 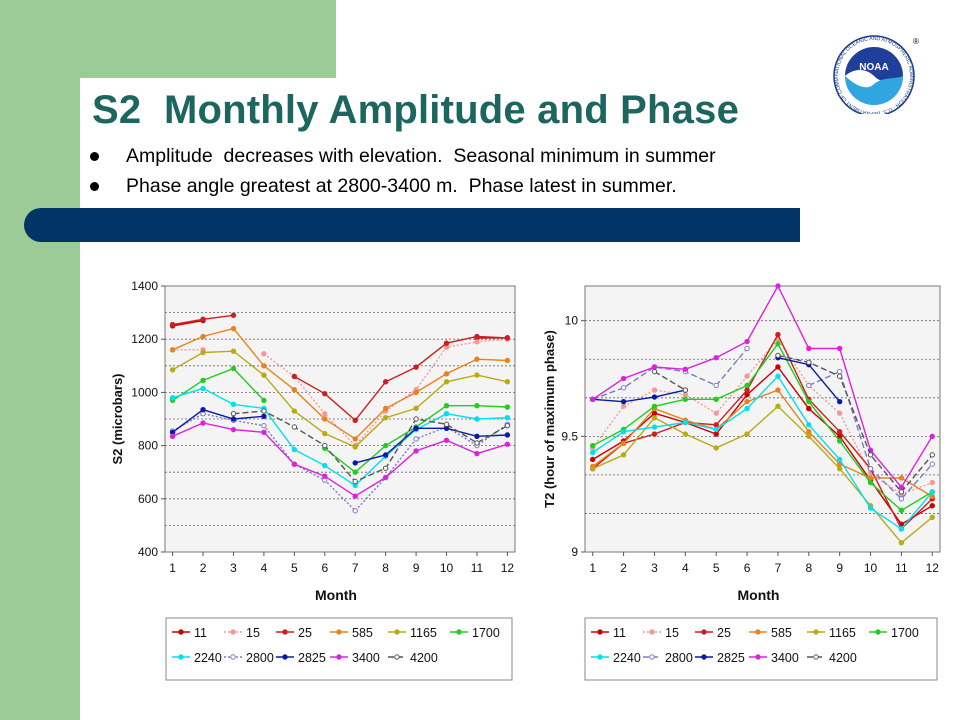 I want to click on x-tick-label: 7, so click(x=355, y=568).